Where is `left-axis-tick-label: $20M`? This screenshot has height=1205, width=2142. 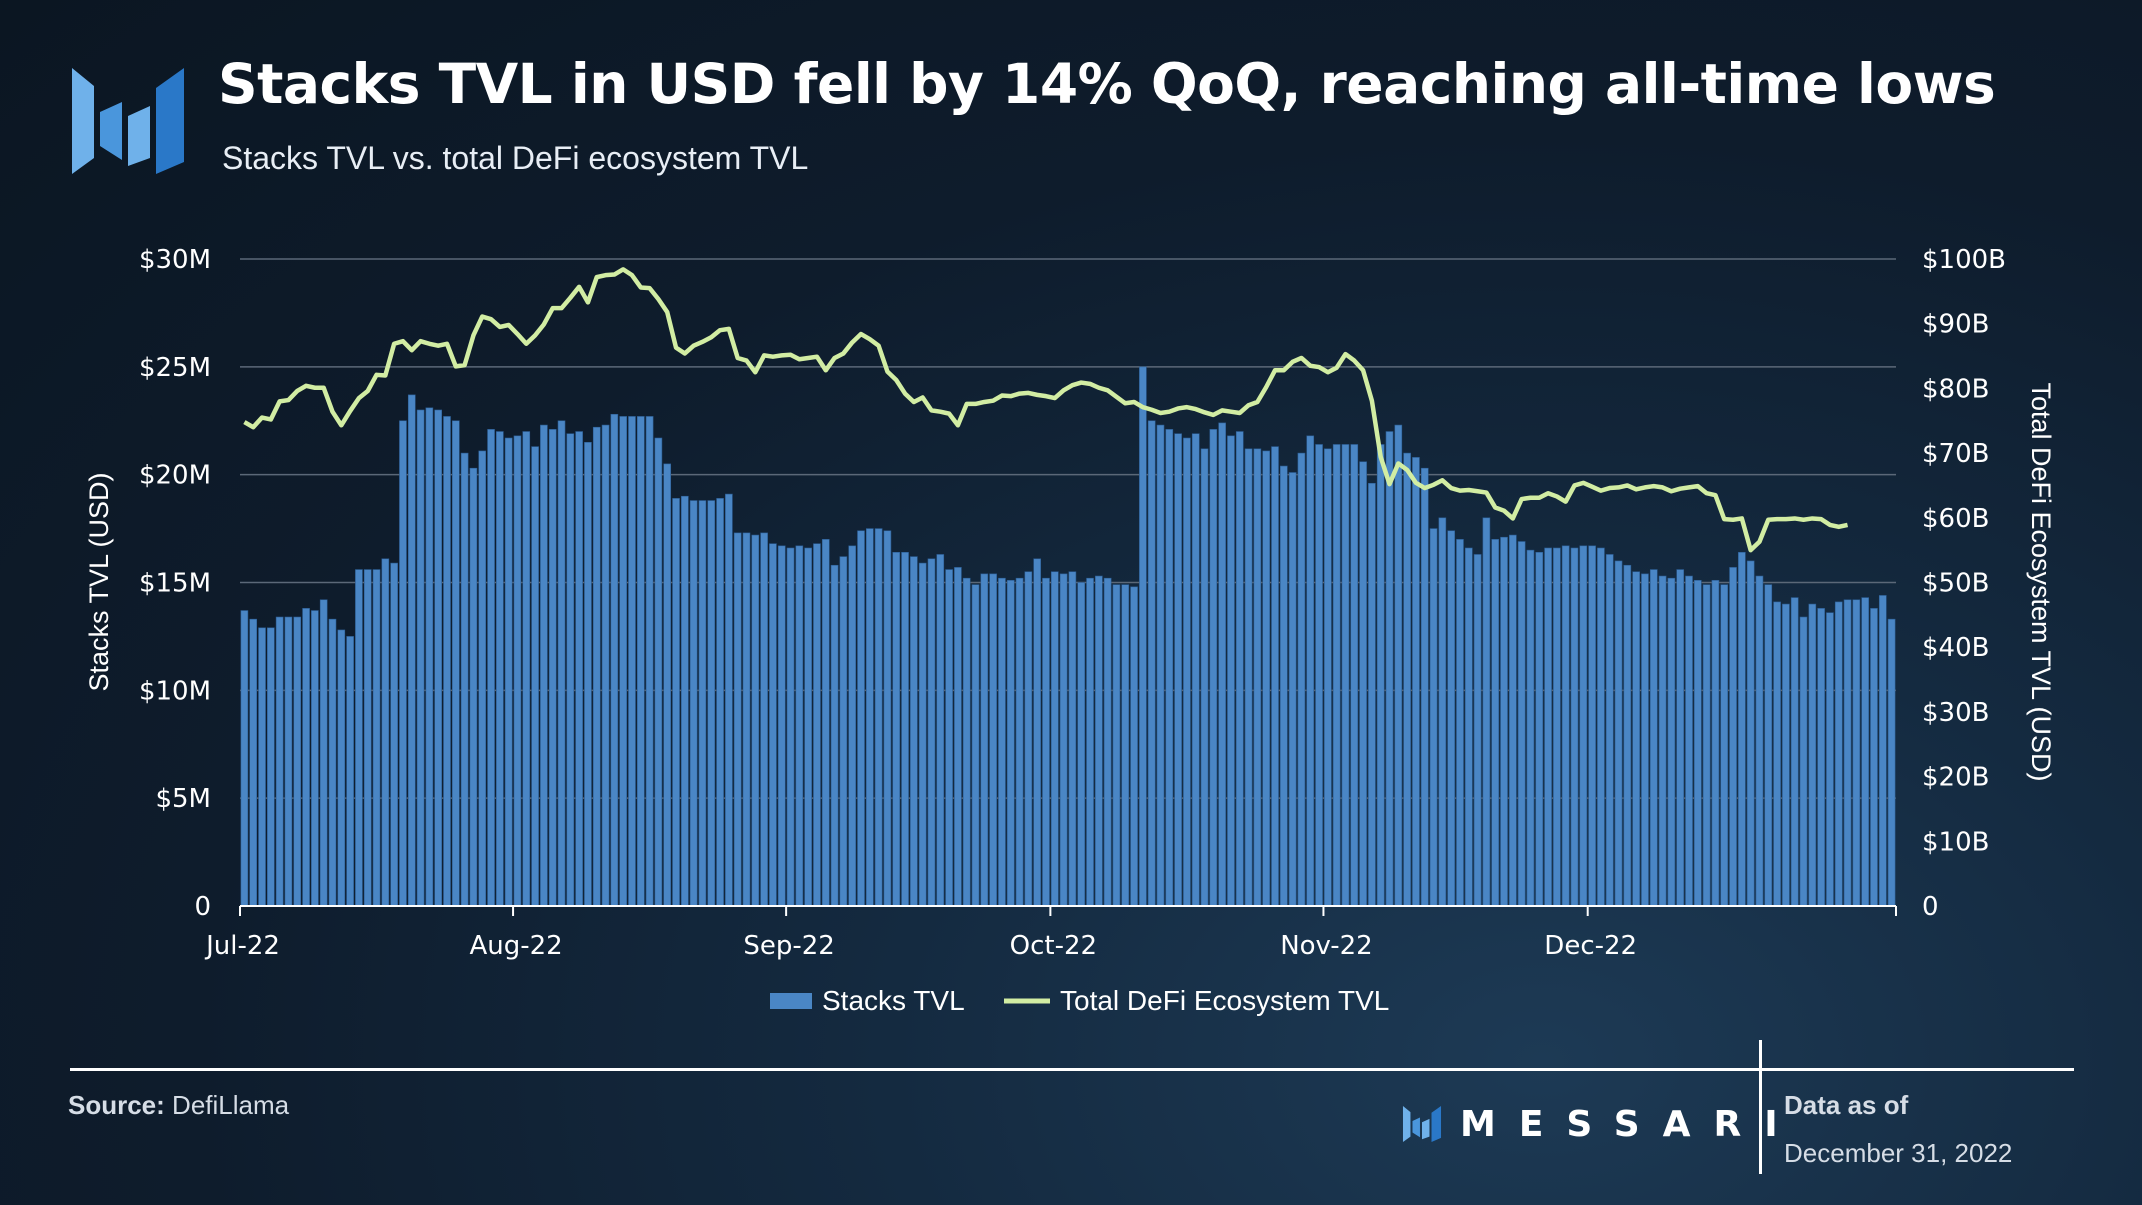
left-axis-tick-label: $20M is located at coordinates (175, 476).